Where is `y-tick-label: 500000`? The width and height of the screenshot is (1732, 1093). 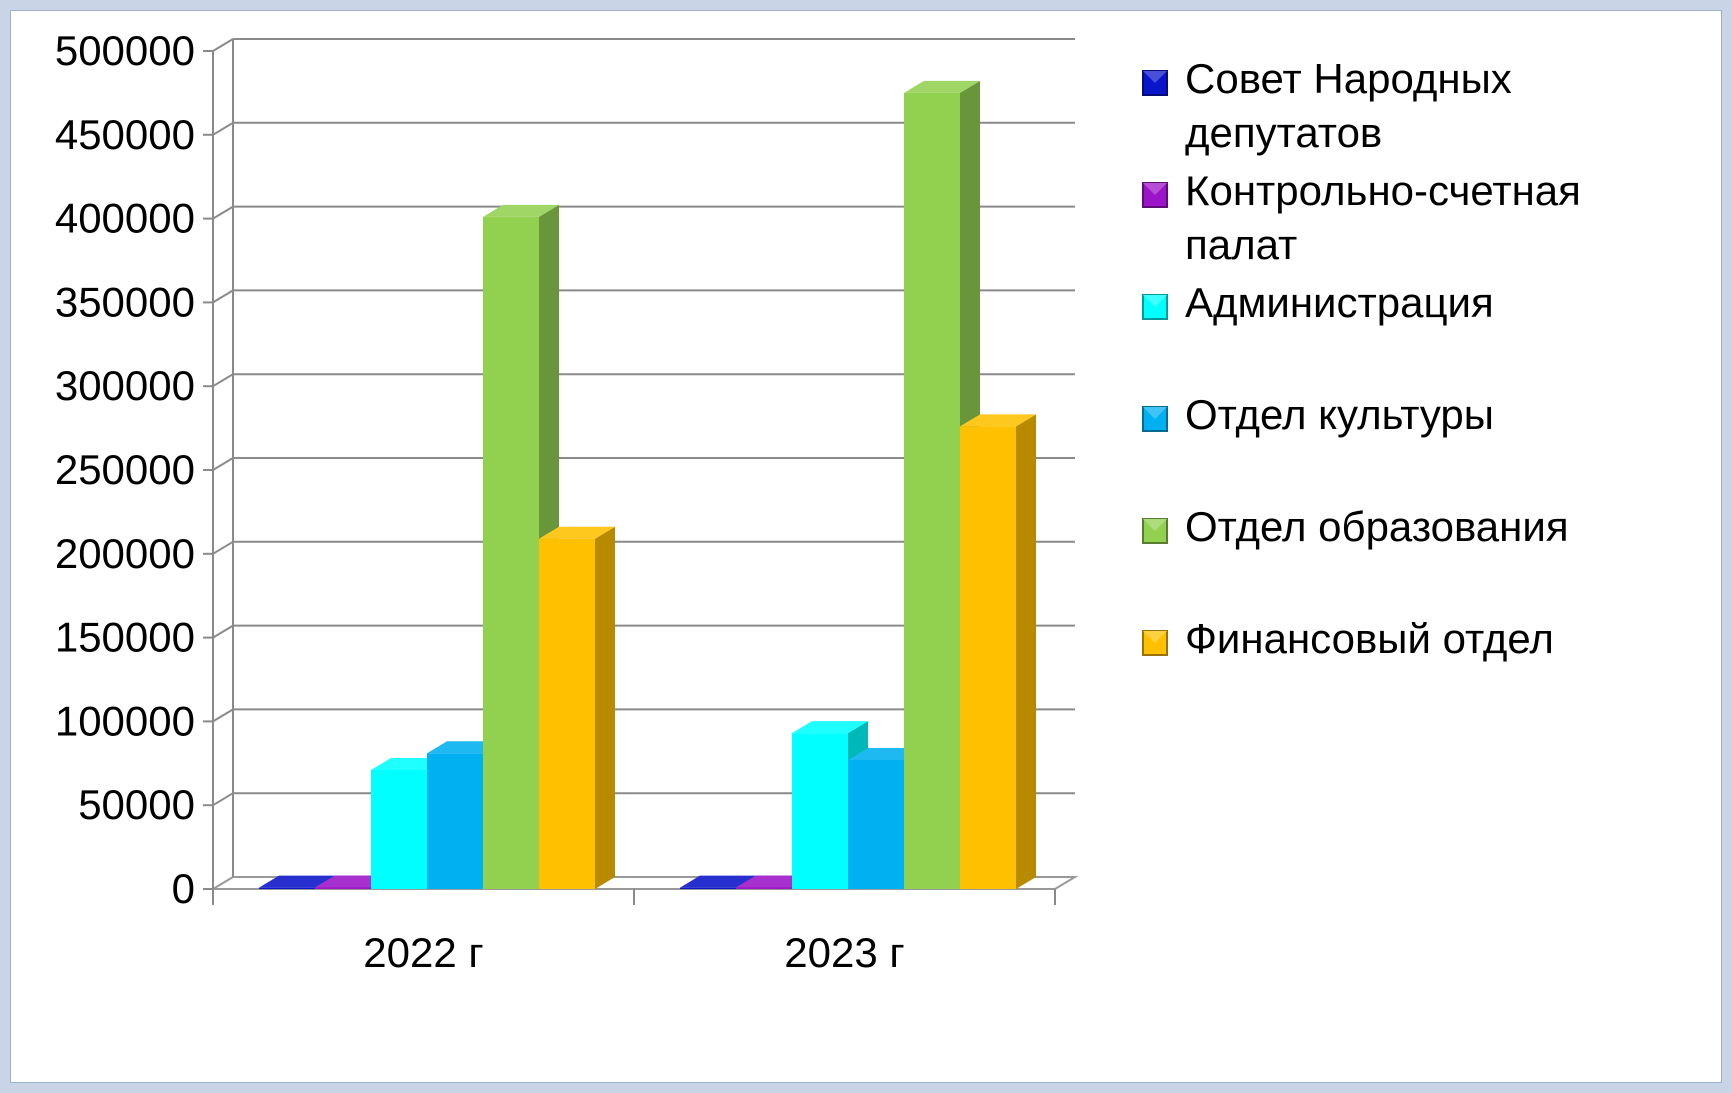
y-tick-label: 500000 is located at coordinates (125, 50).